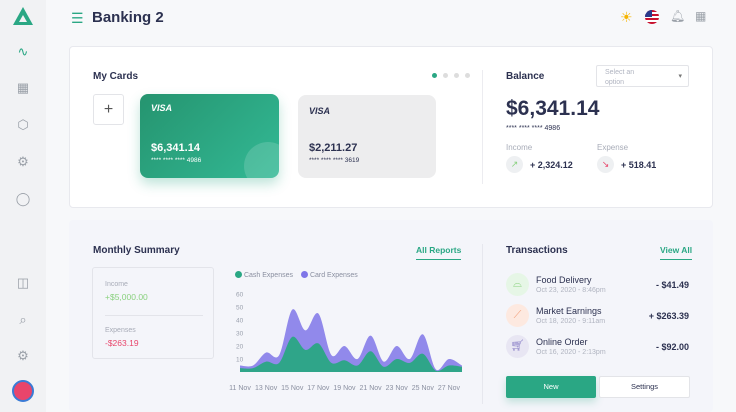 This screenshot has height=412, width=736. I want to click on search-icon: ⌕, so click(23, 319).